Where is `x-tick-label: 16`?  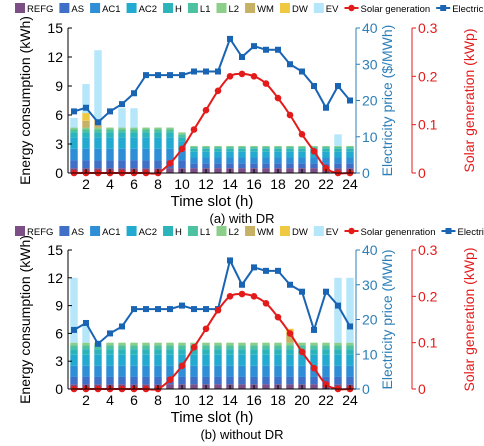
x-tick-label: 16 is located at coordinates (254, 184).